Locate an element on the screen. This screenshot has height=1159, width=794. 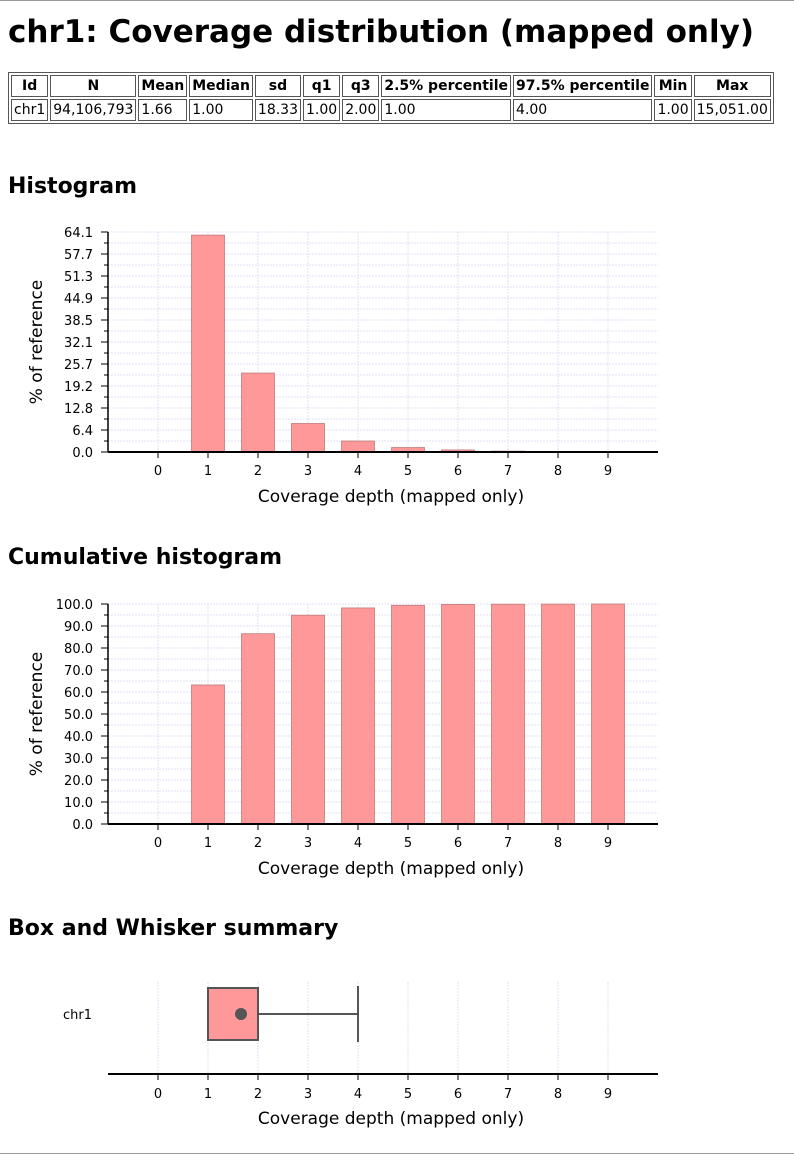
column-header: 2.5% percentile is located at coordinates (446, 86).